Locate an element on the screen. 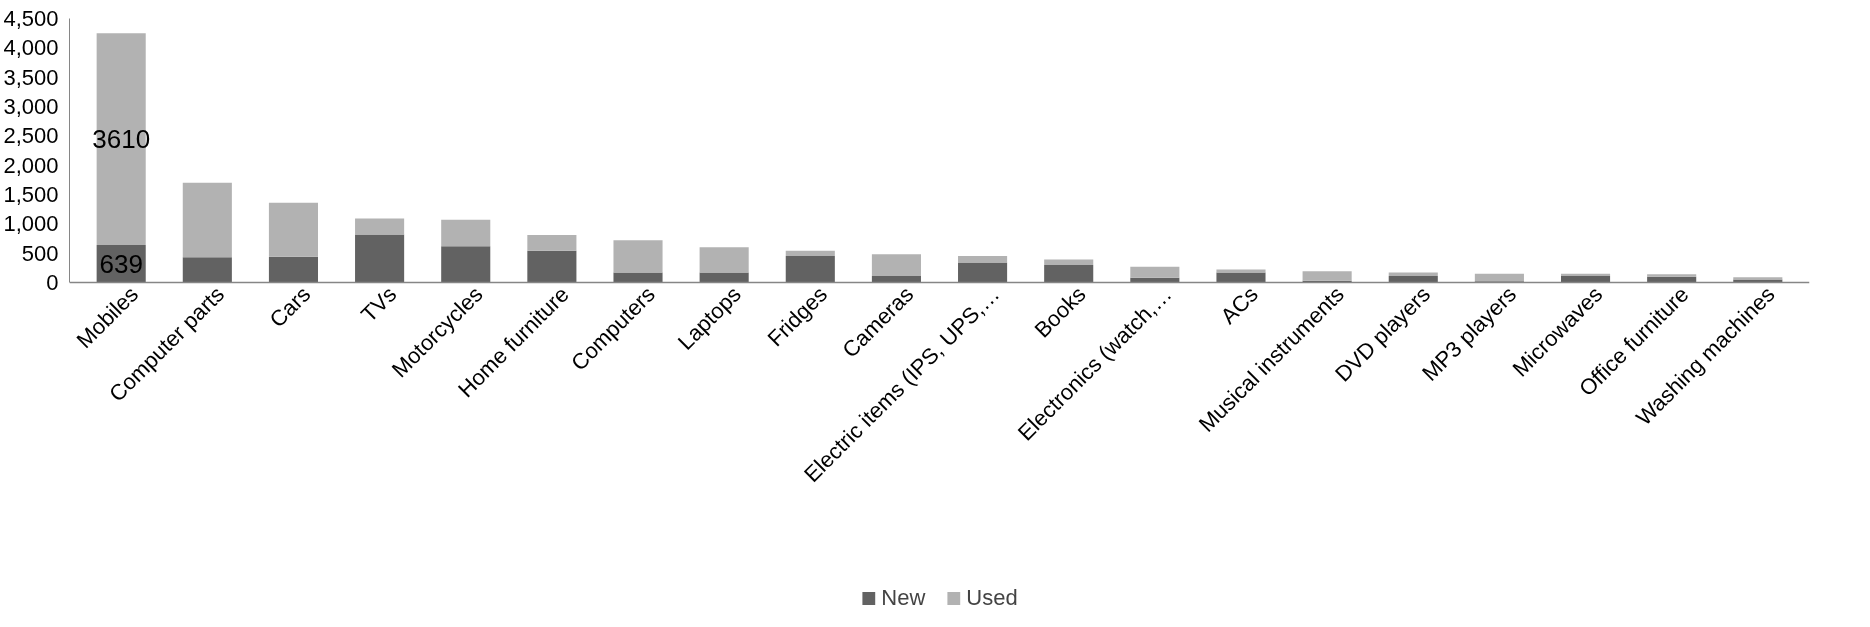  y-tick-label: 4,000 is located at coordinates (31, 48).